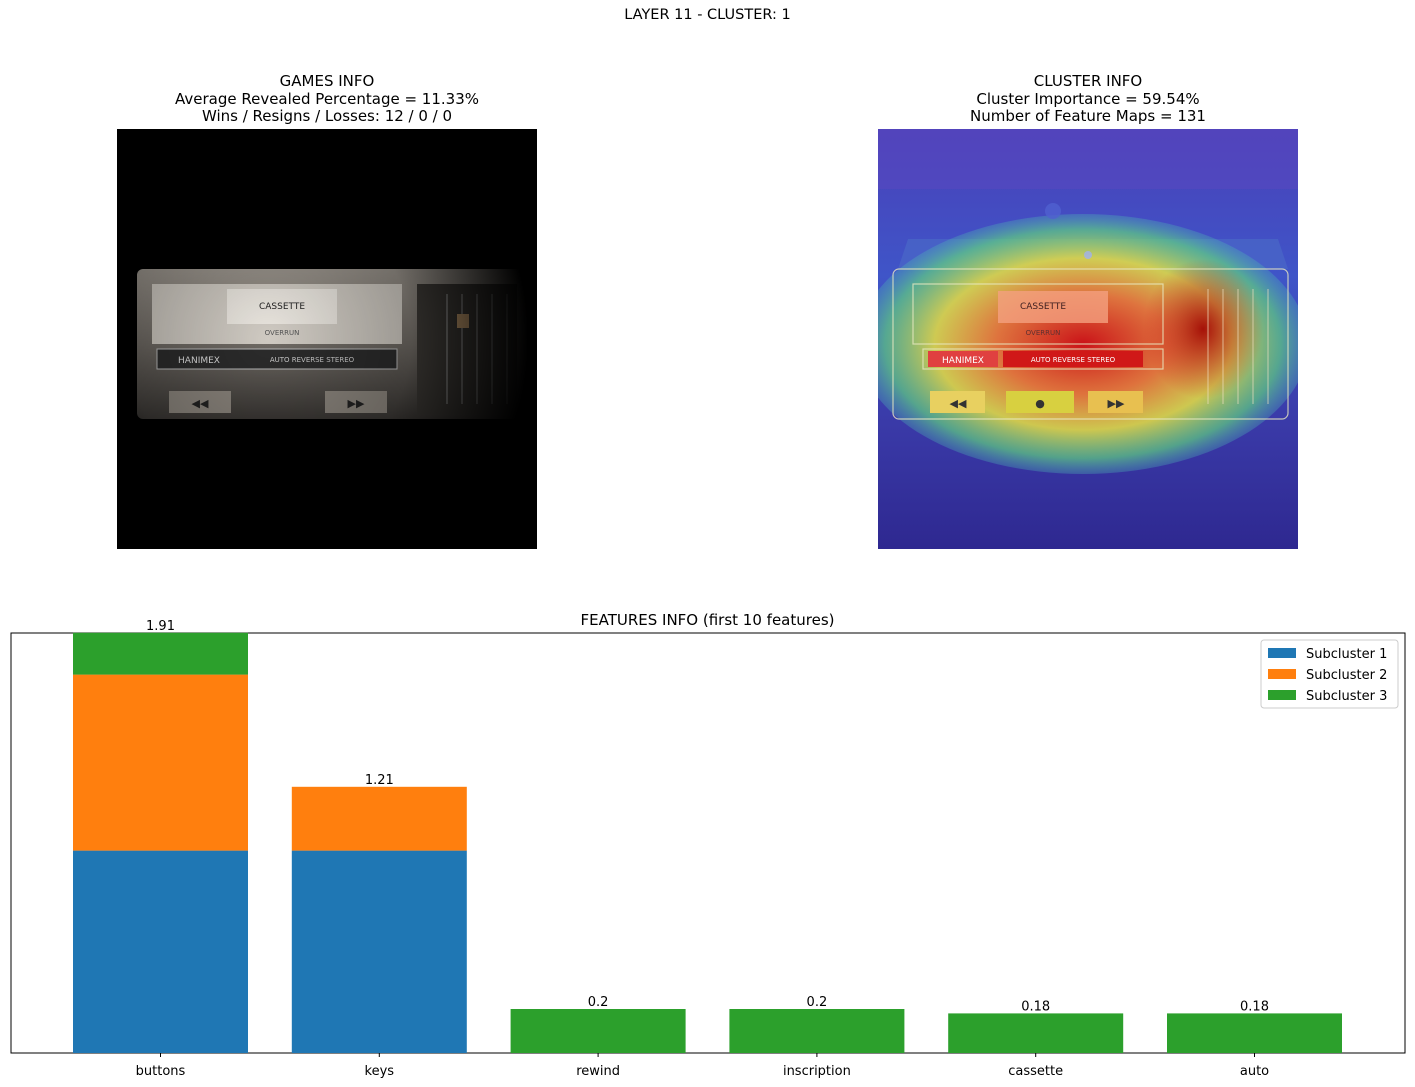 The image size is (1415, 1087). Describe the element at coordinates (379, 780) in the screenshot. I see `bar-total-label: 1.21` at that location.